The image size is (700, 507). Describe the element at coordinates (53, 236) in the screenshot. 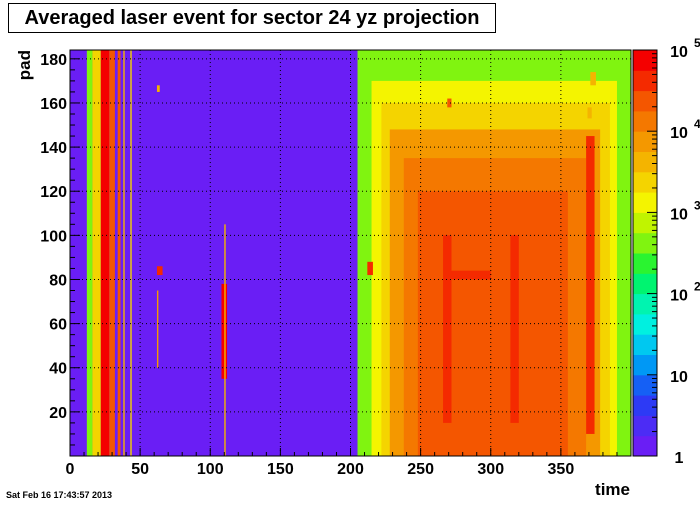

I see `y-tick-label: 100` at that location.